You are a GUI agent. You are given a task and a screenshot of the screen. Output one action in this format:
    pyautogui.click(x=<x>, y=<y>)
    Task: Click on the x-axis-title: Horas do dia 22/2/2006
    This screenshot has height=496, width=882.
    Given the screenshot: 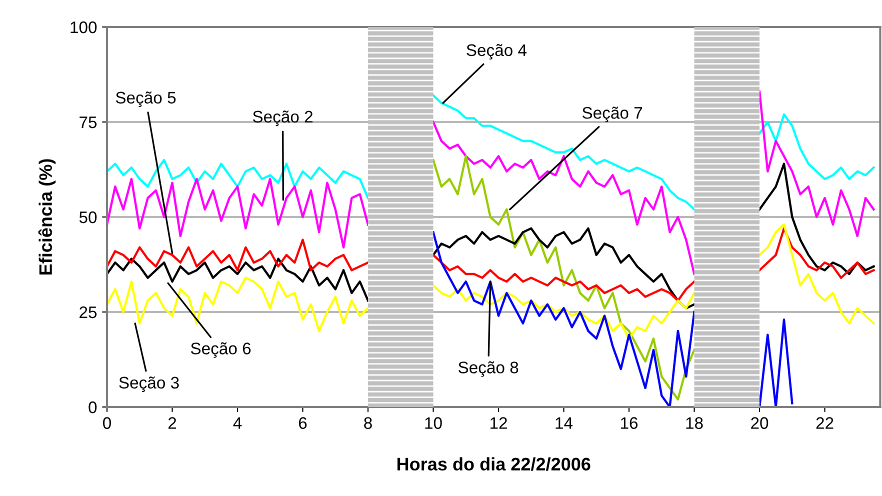 What is the action you would take?
    pyautogui.click(x=493, y=464)
    